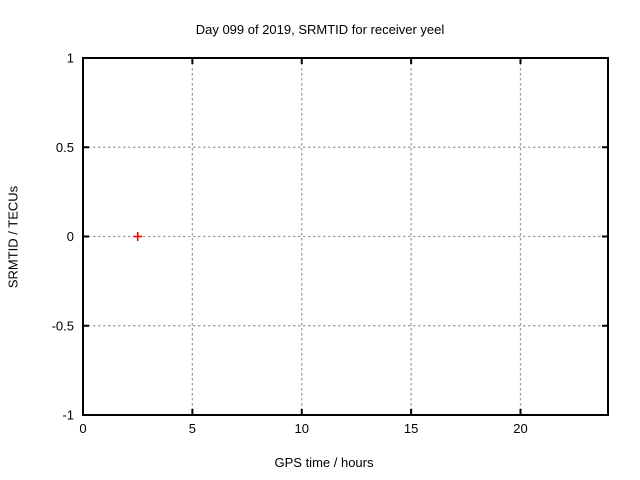 Image resolution: width=640 pixels, height=480 pixels. Describe the element at coordinates (70, 236) in the screenshot. I see `y-tick-label: 0` at that location.